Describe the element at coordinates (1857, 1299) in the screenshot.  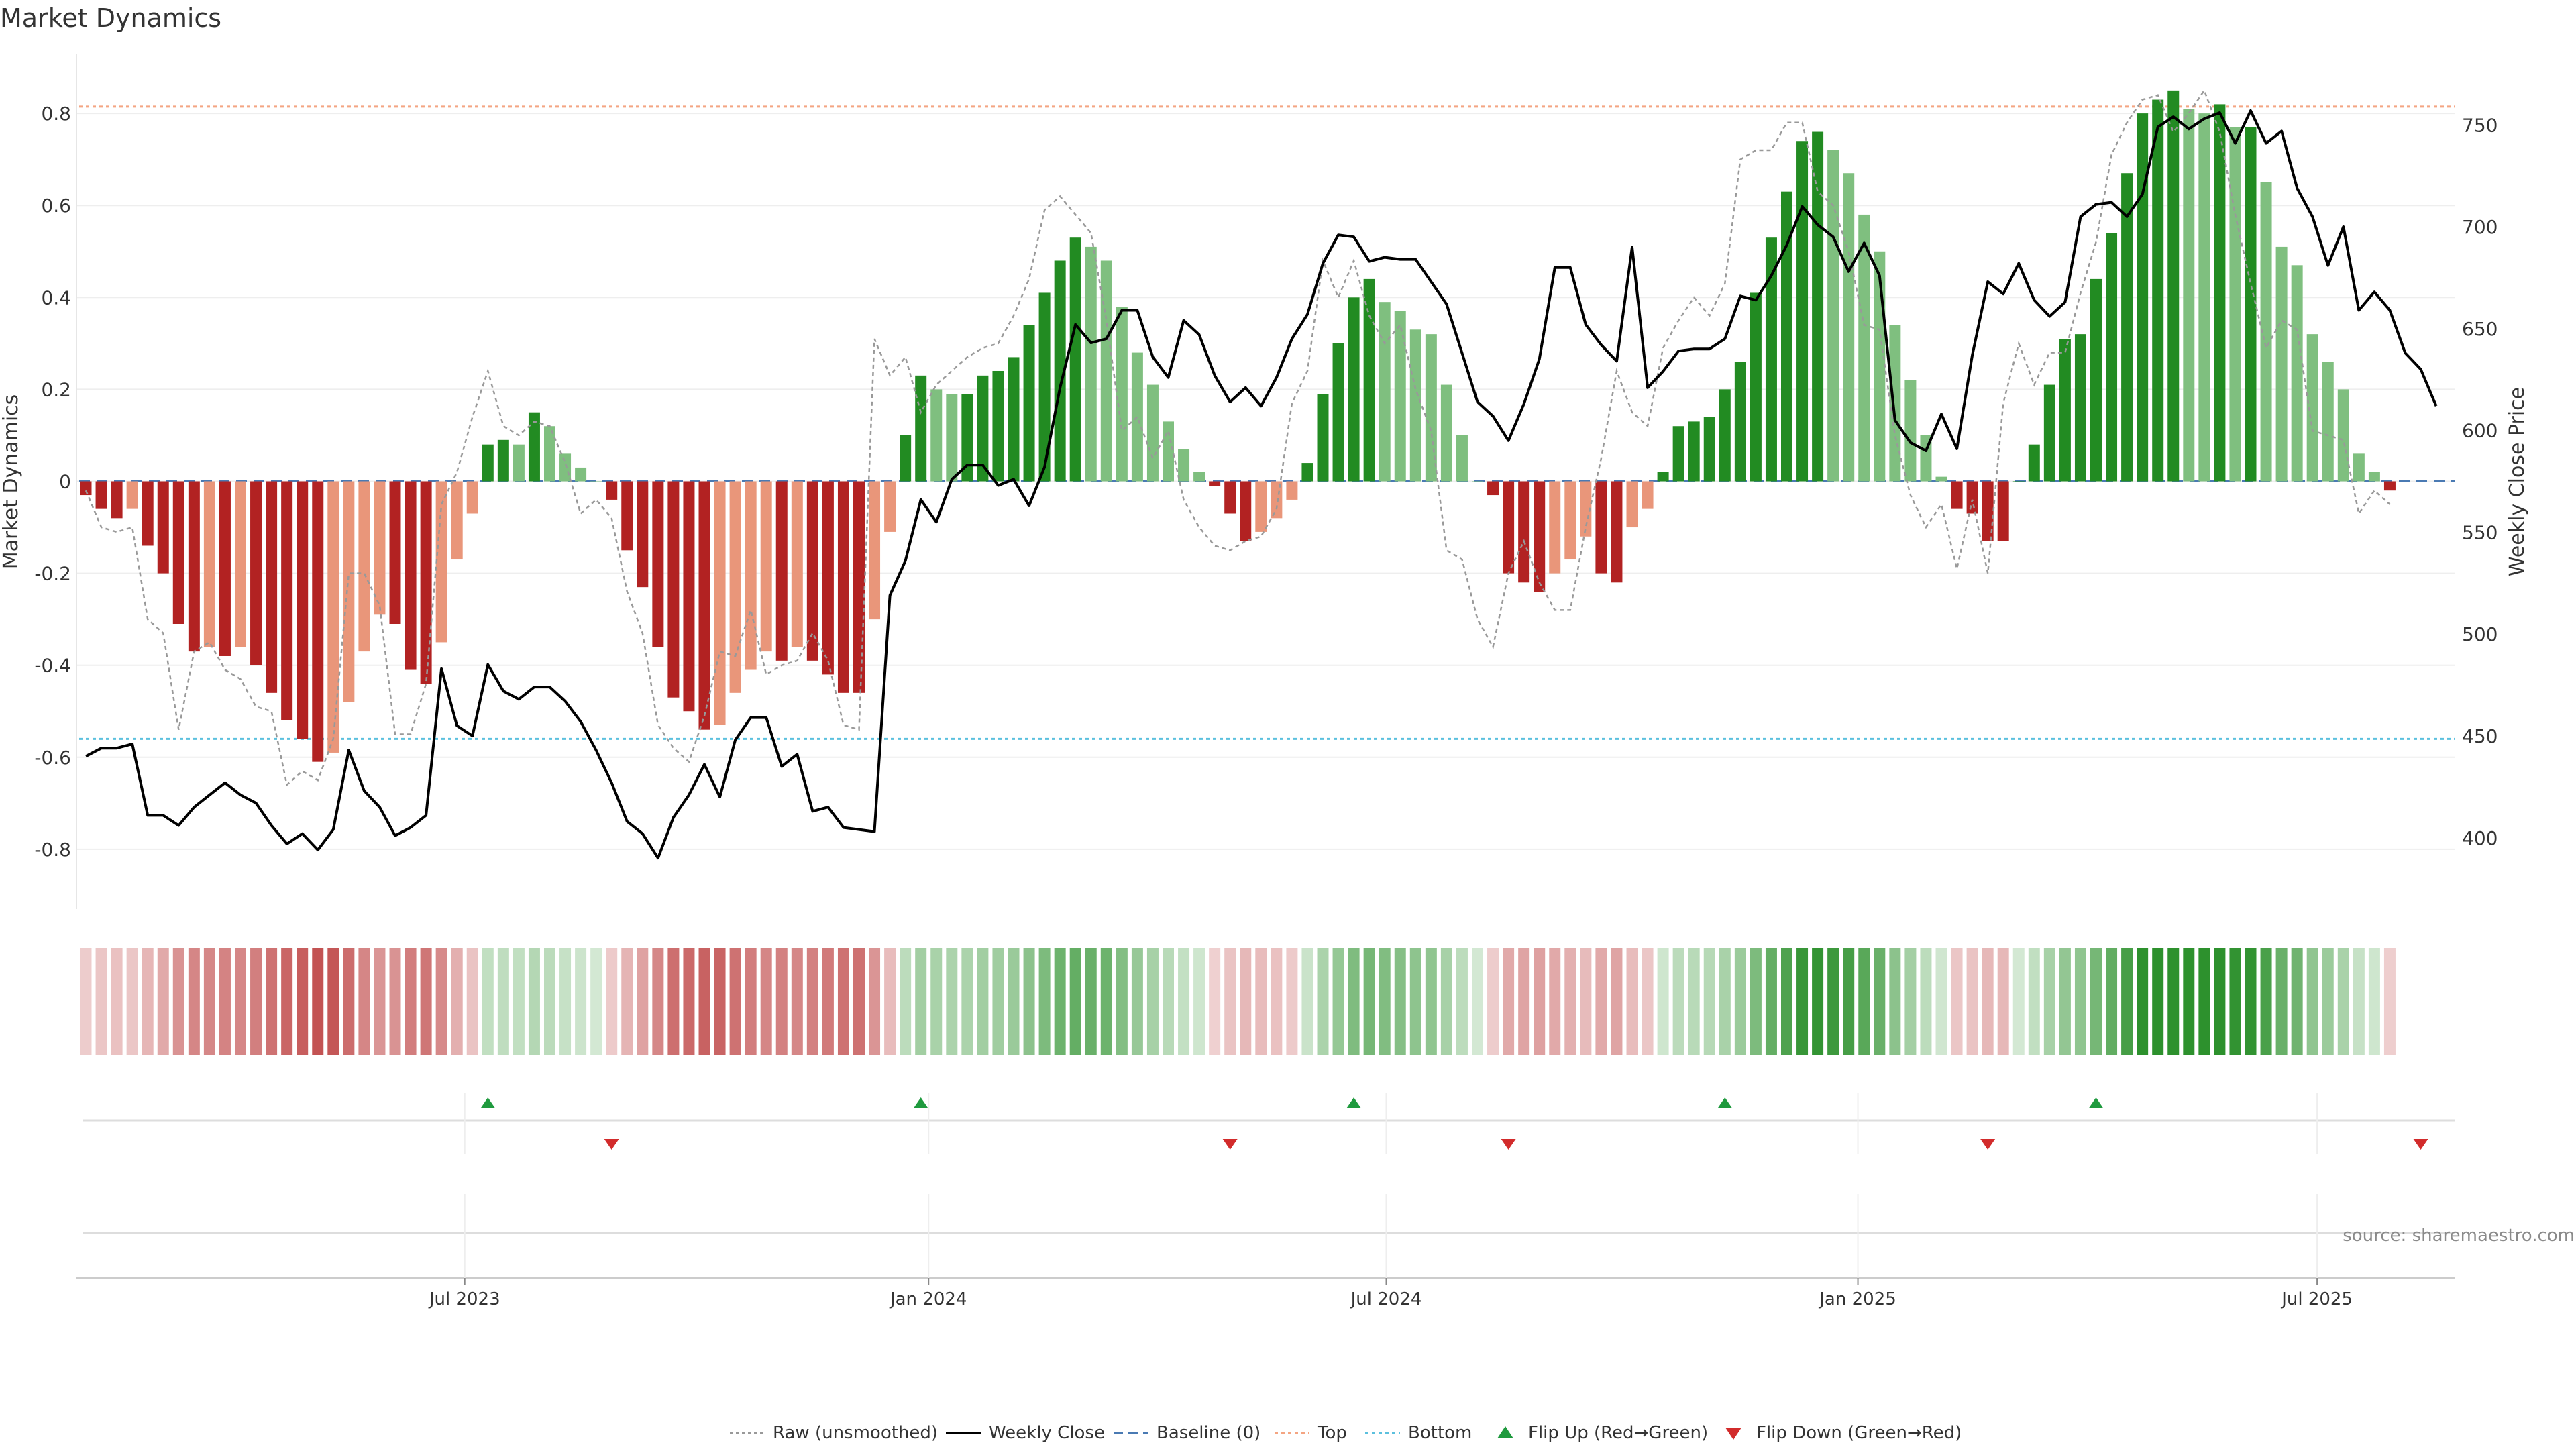
I see `x-tick-label: Jan 2025` at that location.